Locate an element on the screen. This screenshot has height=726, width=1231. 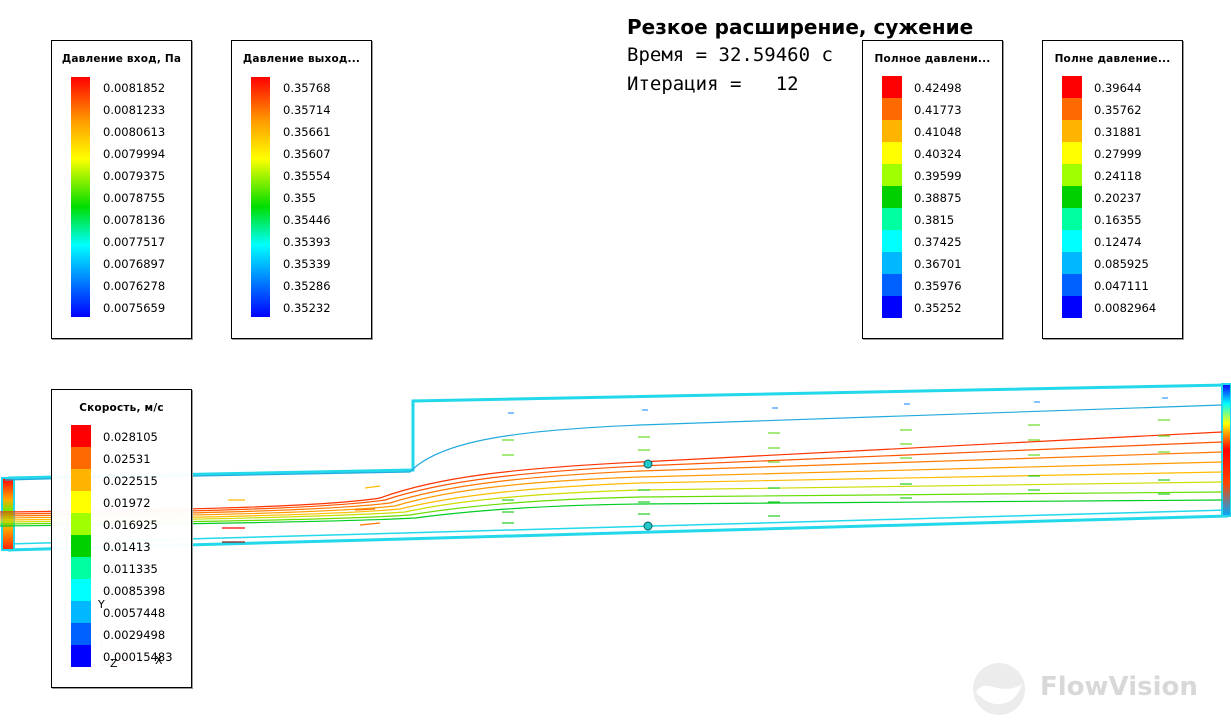
legend-value: 0.12474 is located at coordinates (1118, 242).